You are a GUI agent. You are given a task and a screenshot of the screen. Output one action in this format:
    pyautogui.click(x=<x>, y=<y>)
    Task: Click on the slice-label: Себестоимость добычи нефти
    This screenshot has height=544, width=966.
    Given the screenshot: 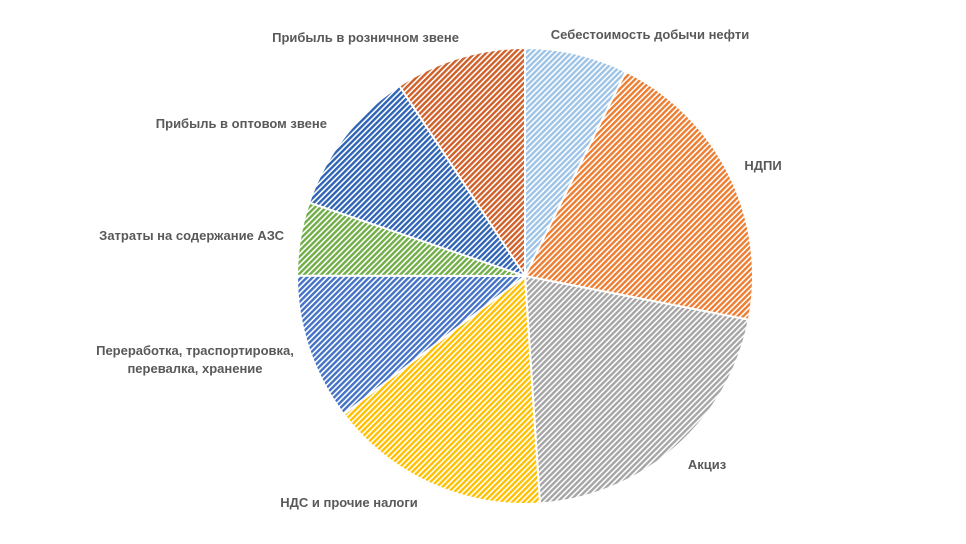 What is the action you would take?
    pyautogui.click(x=650, y=34)
    